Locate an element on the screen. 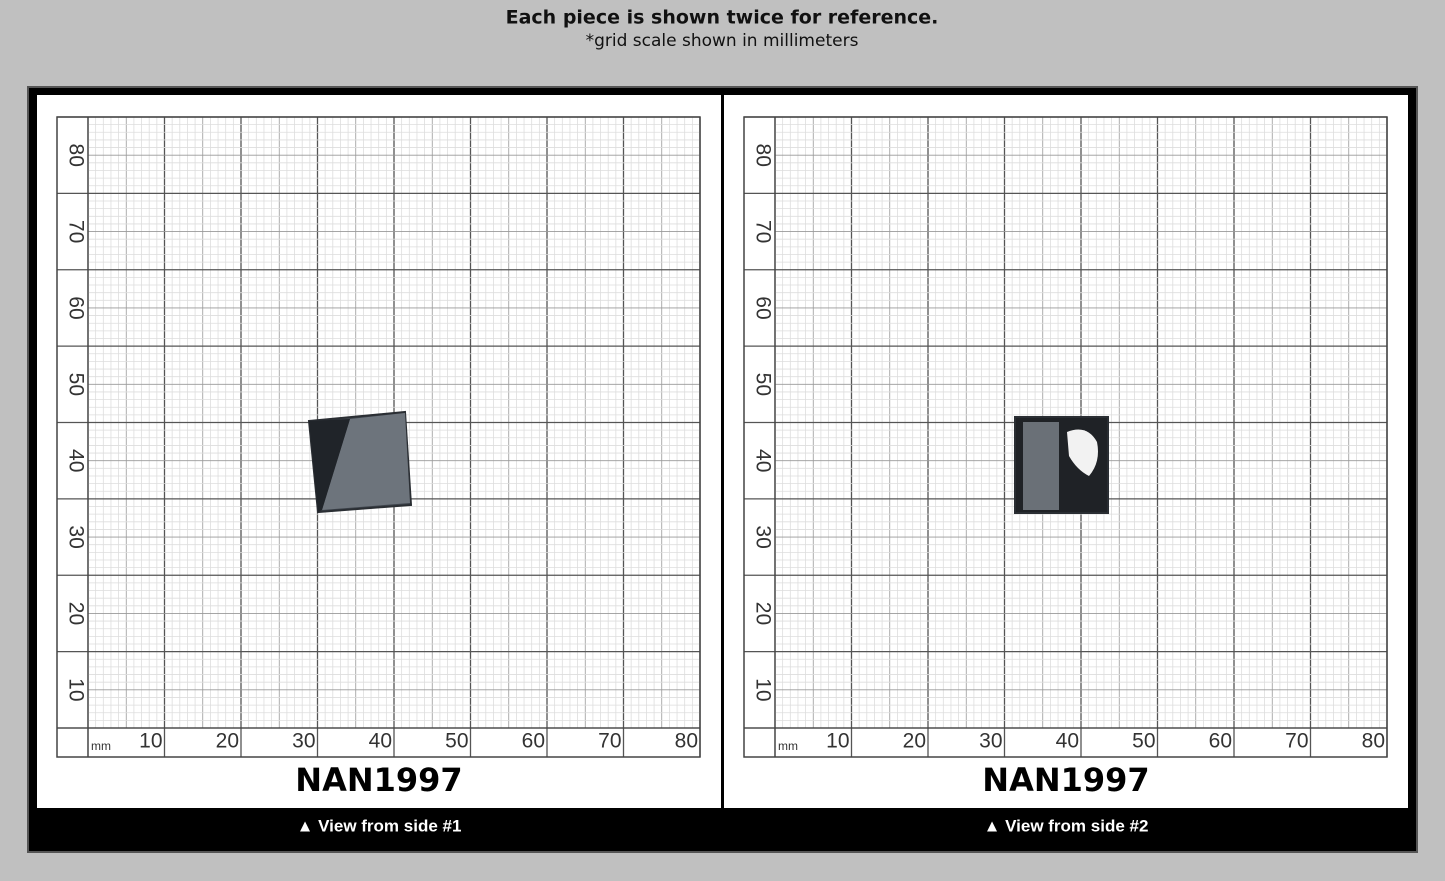  view-caption: ▲ View from side #1 is located at coordinates (379, 825).